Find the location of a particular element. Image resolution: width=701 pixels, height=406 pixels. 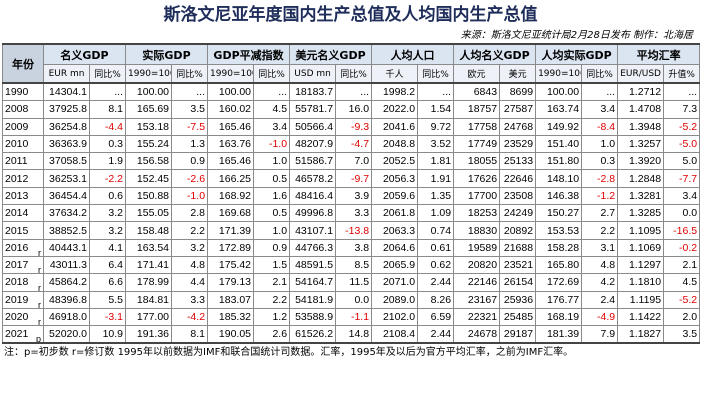

cell: 151.40 is located at coordinates (559, 144).